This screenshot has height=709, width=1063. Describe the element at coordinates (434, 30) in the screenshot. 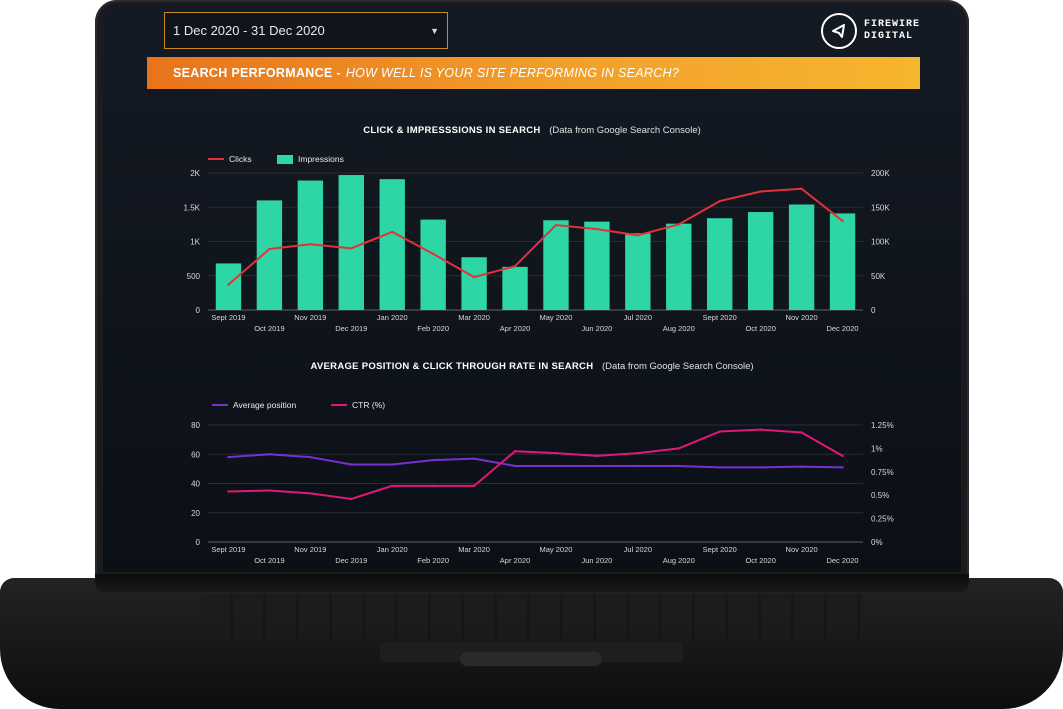

I see `caret-down-icon: ▼` at that location.